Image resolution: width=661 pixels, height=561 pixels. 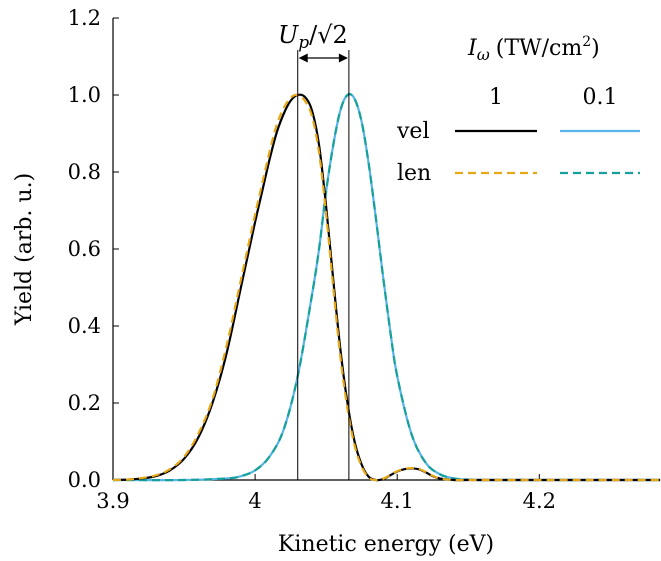 What do you see at coordinates (539, 501) in the screenshot?
I see `x-tick-label: 4.2` at bounding box center [539, 501].